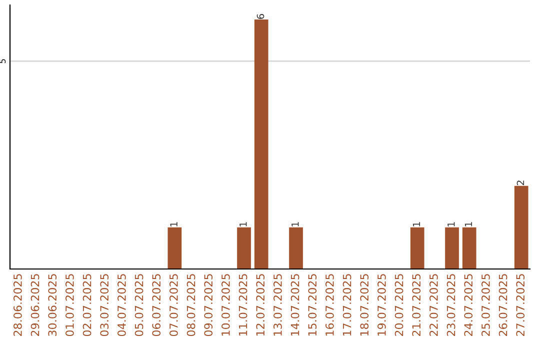  I want to click on x-tick-label: 02.07.2025, so click(87, 305).